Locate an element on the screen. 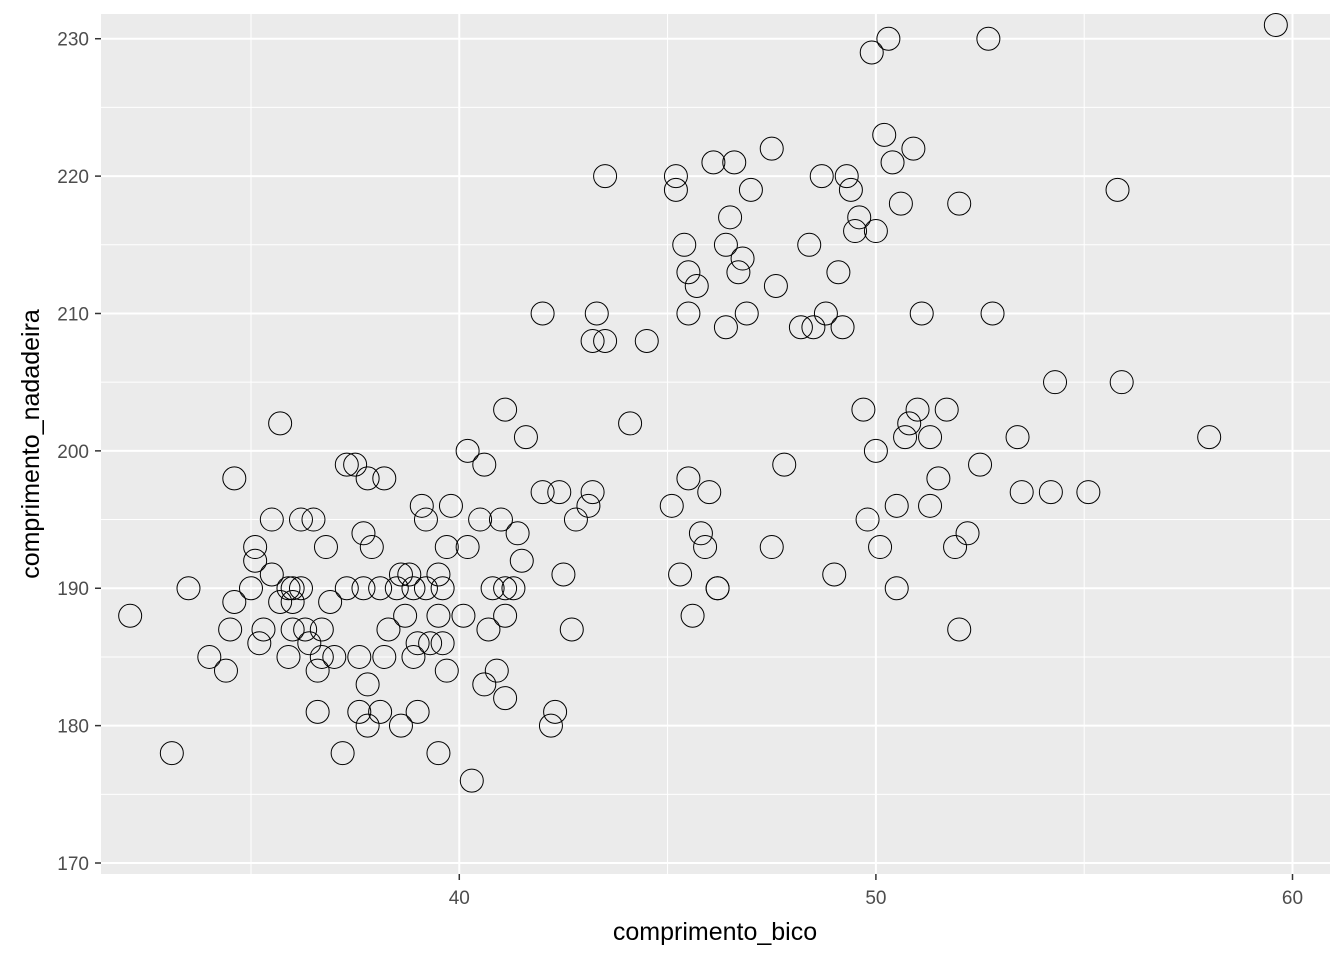 This screenshot has height=960, width=1344. y-tick-label: 210 is located at coordinates (73, 314).